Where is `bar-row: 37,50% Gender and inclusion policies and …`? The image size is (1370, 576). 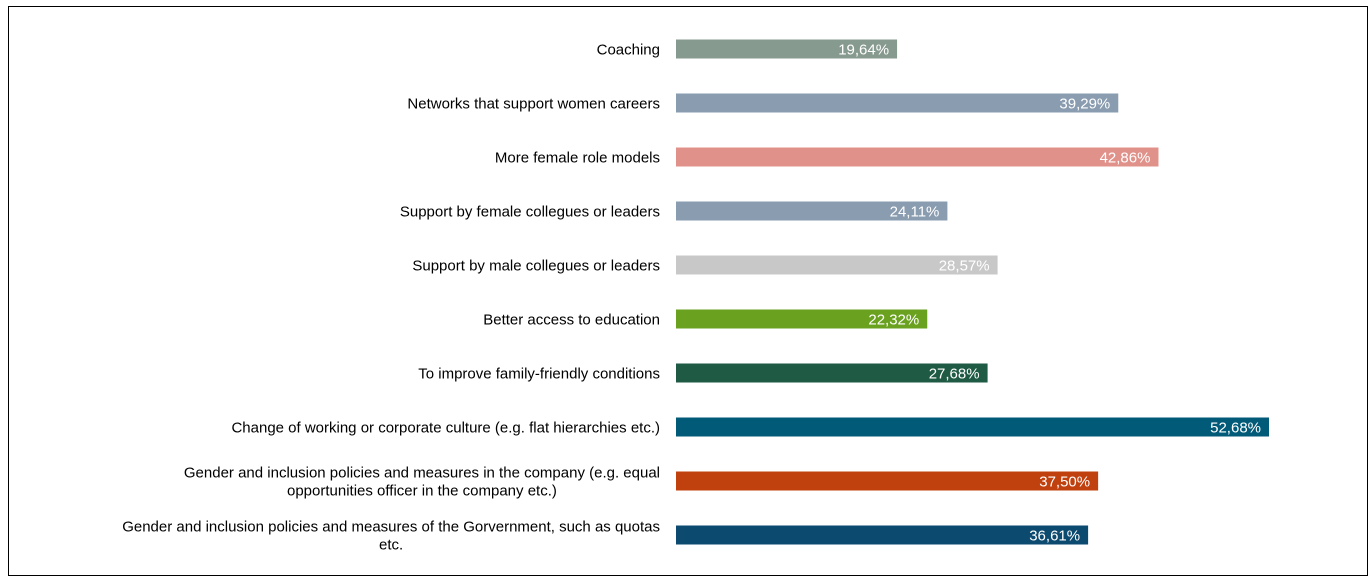
bar-row: 37,50% Gender and inclusion policies and … is located at coordinates (641, 482).